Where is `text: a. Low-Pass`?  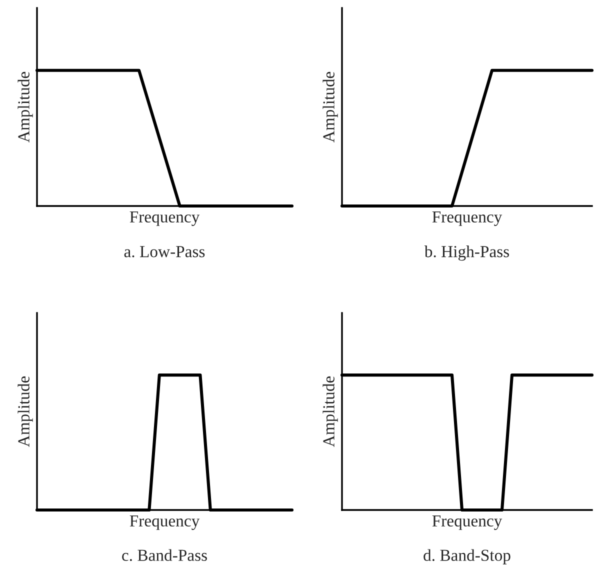
text: a. Low-Pass is located at coordinates (164, 252).